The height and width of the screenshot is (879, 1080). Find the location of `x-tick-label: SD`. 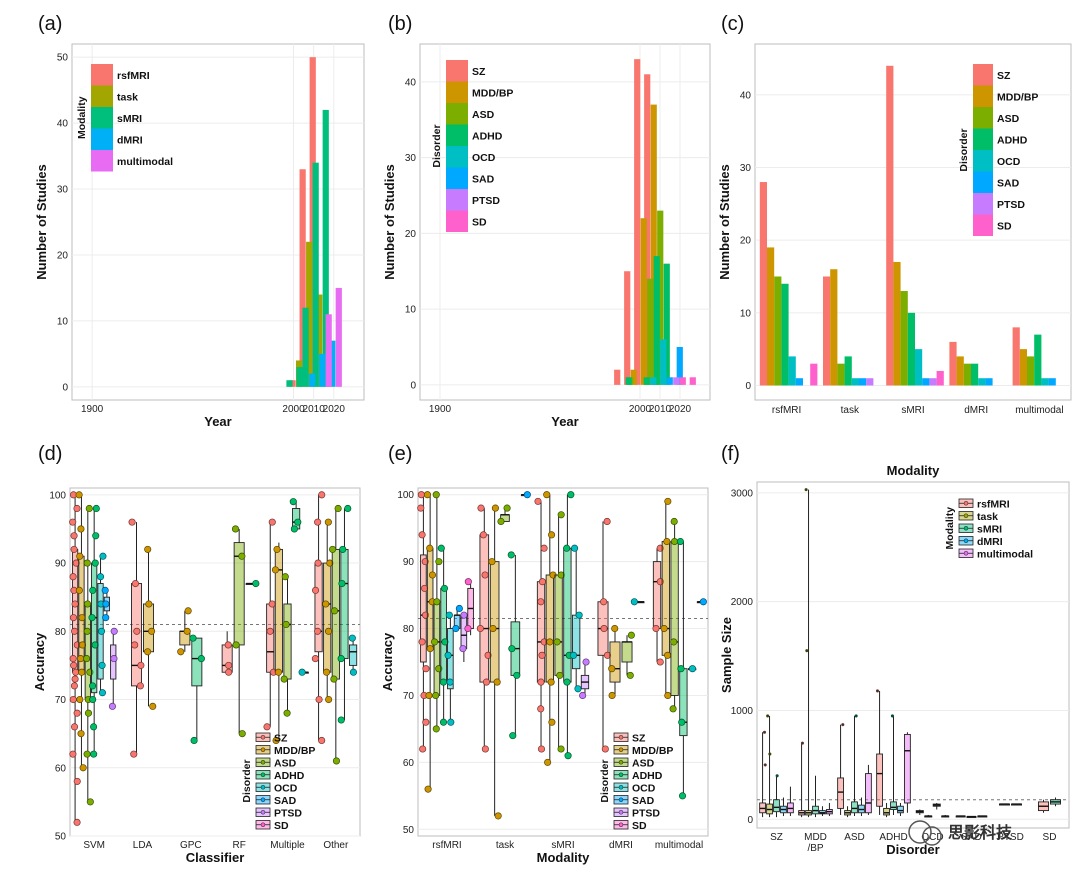

x-tick-label: SD is located at coordinates (1050, 837).